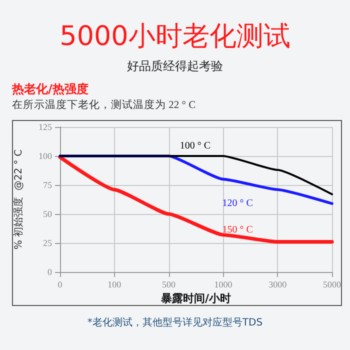 This screenshot has height=350, width=350. What do you see at coordinates (278, 285) in the screenshot?
I see `x-tick-label: 3000` at bounding box center [278, 285].